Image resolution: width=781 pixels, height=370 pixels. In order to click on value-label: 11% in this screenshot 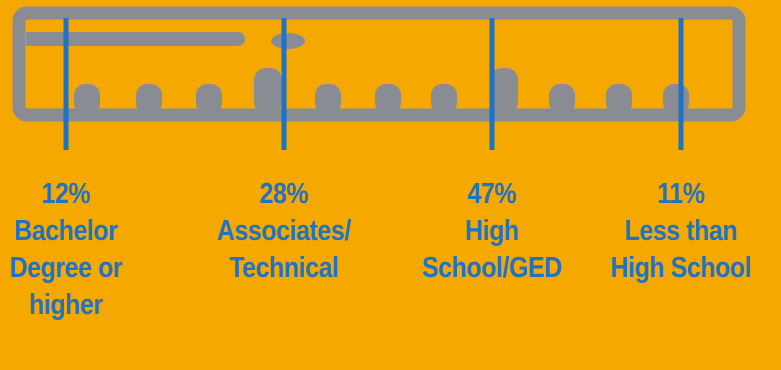, I will do `click(681, 194)`.